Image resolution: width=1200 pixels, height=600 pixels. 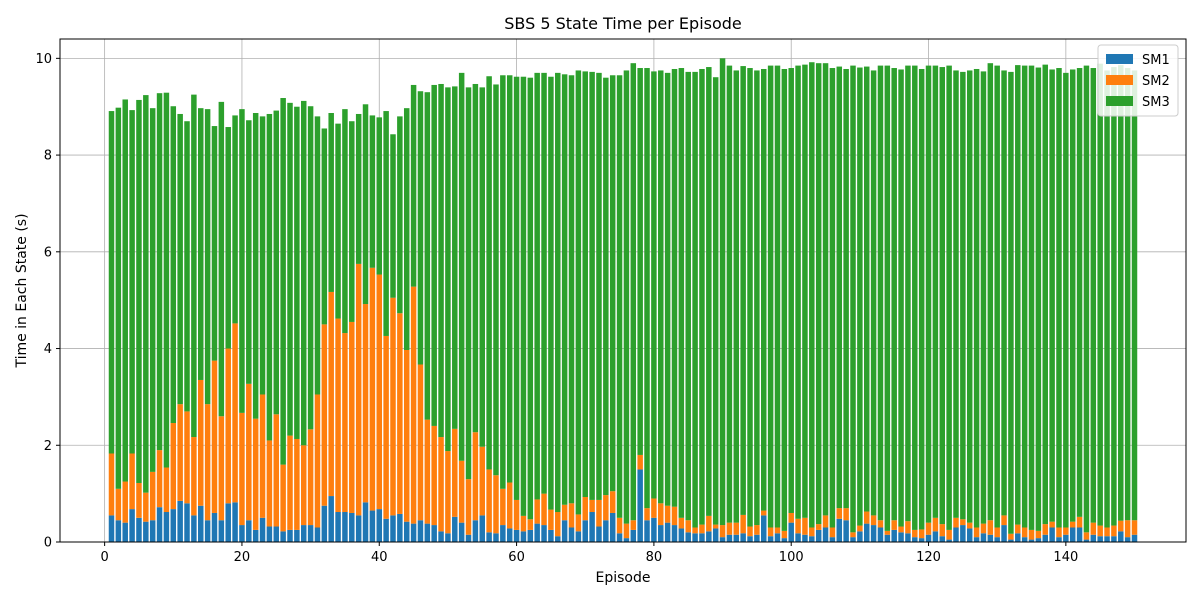 I want to click on bar-sm2-ep46, so click(x=420, y=442).